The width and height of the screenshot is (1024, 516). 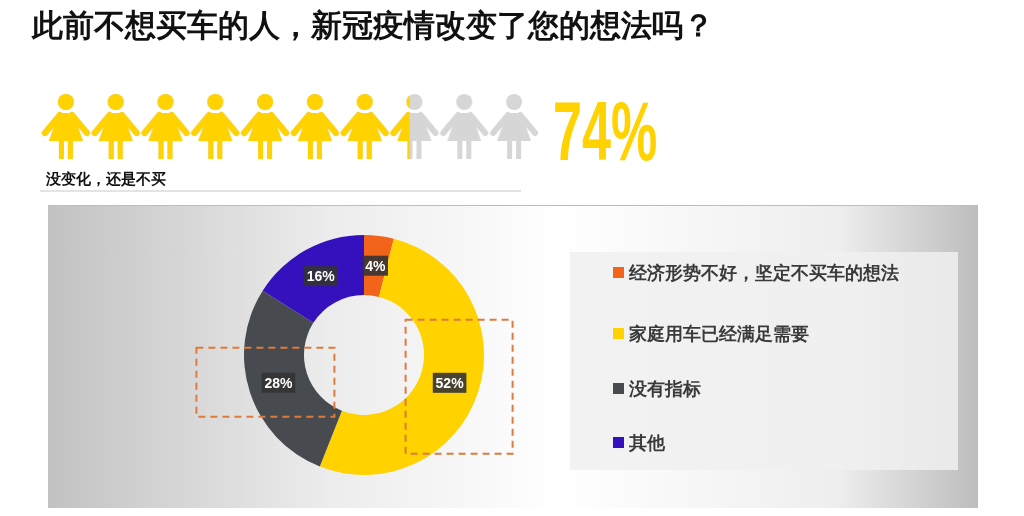 What do you see at coordinates (373, 25) in the screenshot?
I see `title: 此前不想买车的人，新冠疫情改变了您的想法吗？` at bounding box center [373, 25].